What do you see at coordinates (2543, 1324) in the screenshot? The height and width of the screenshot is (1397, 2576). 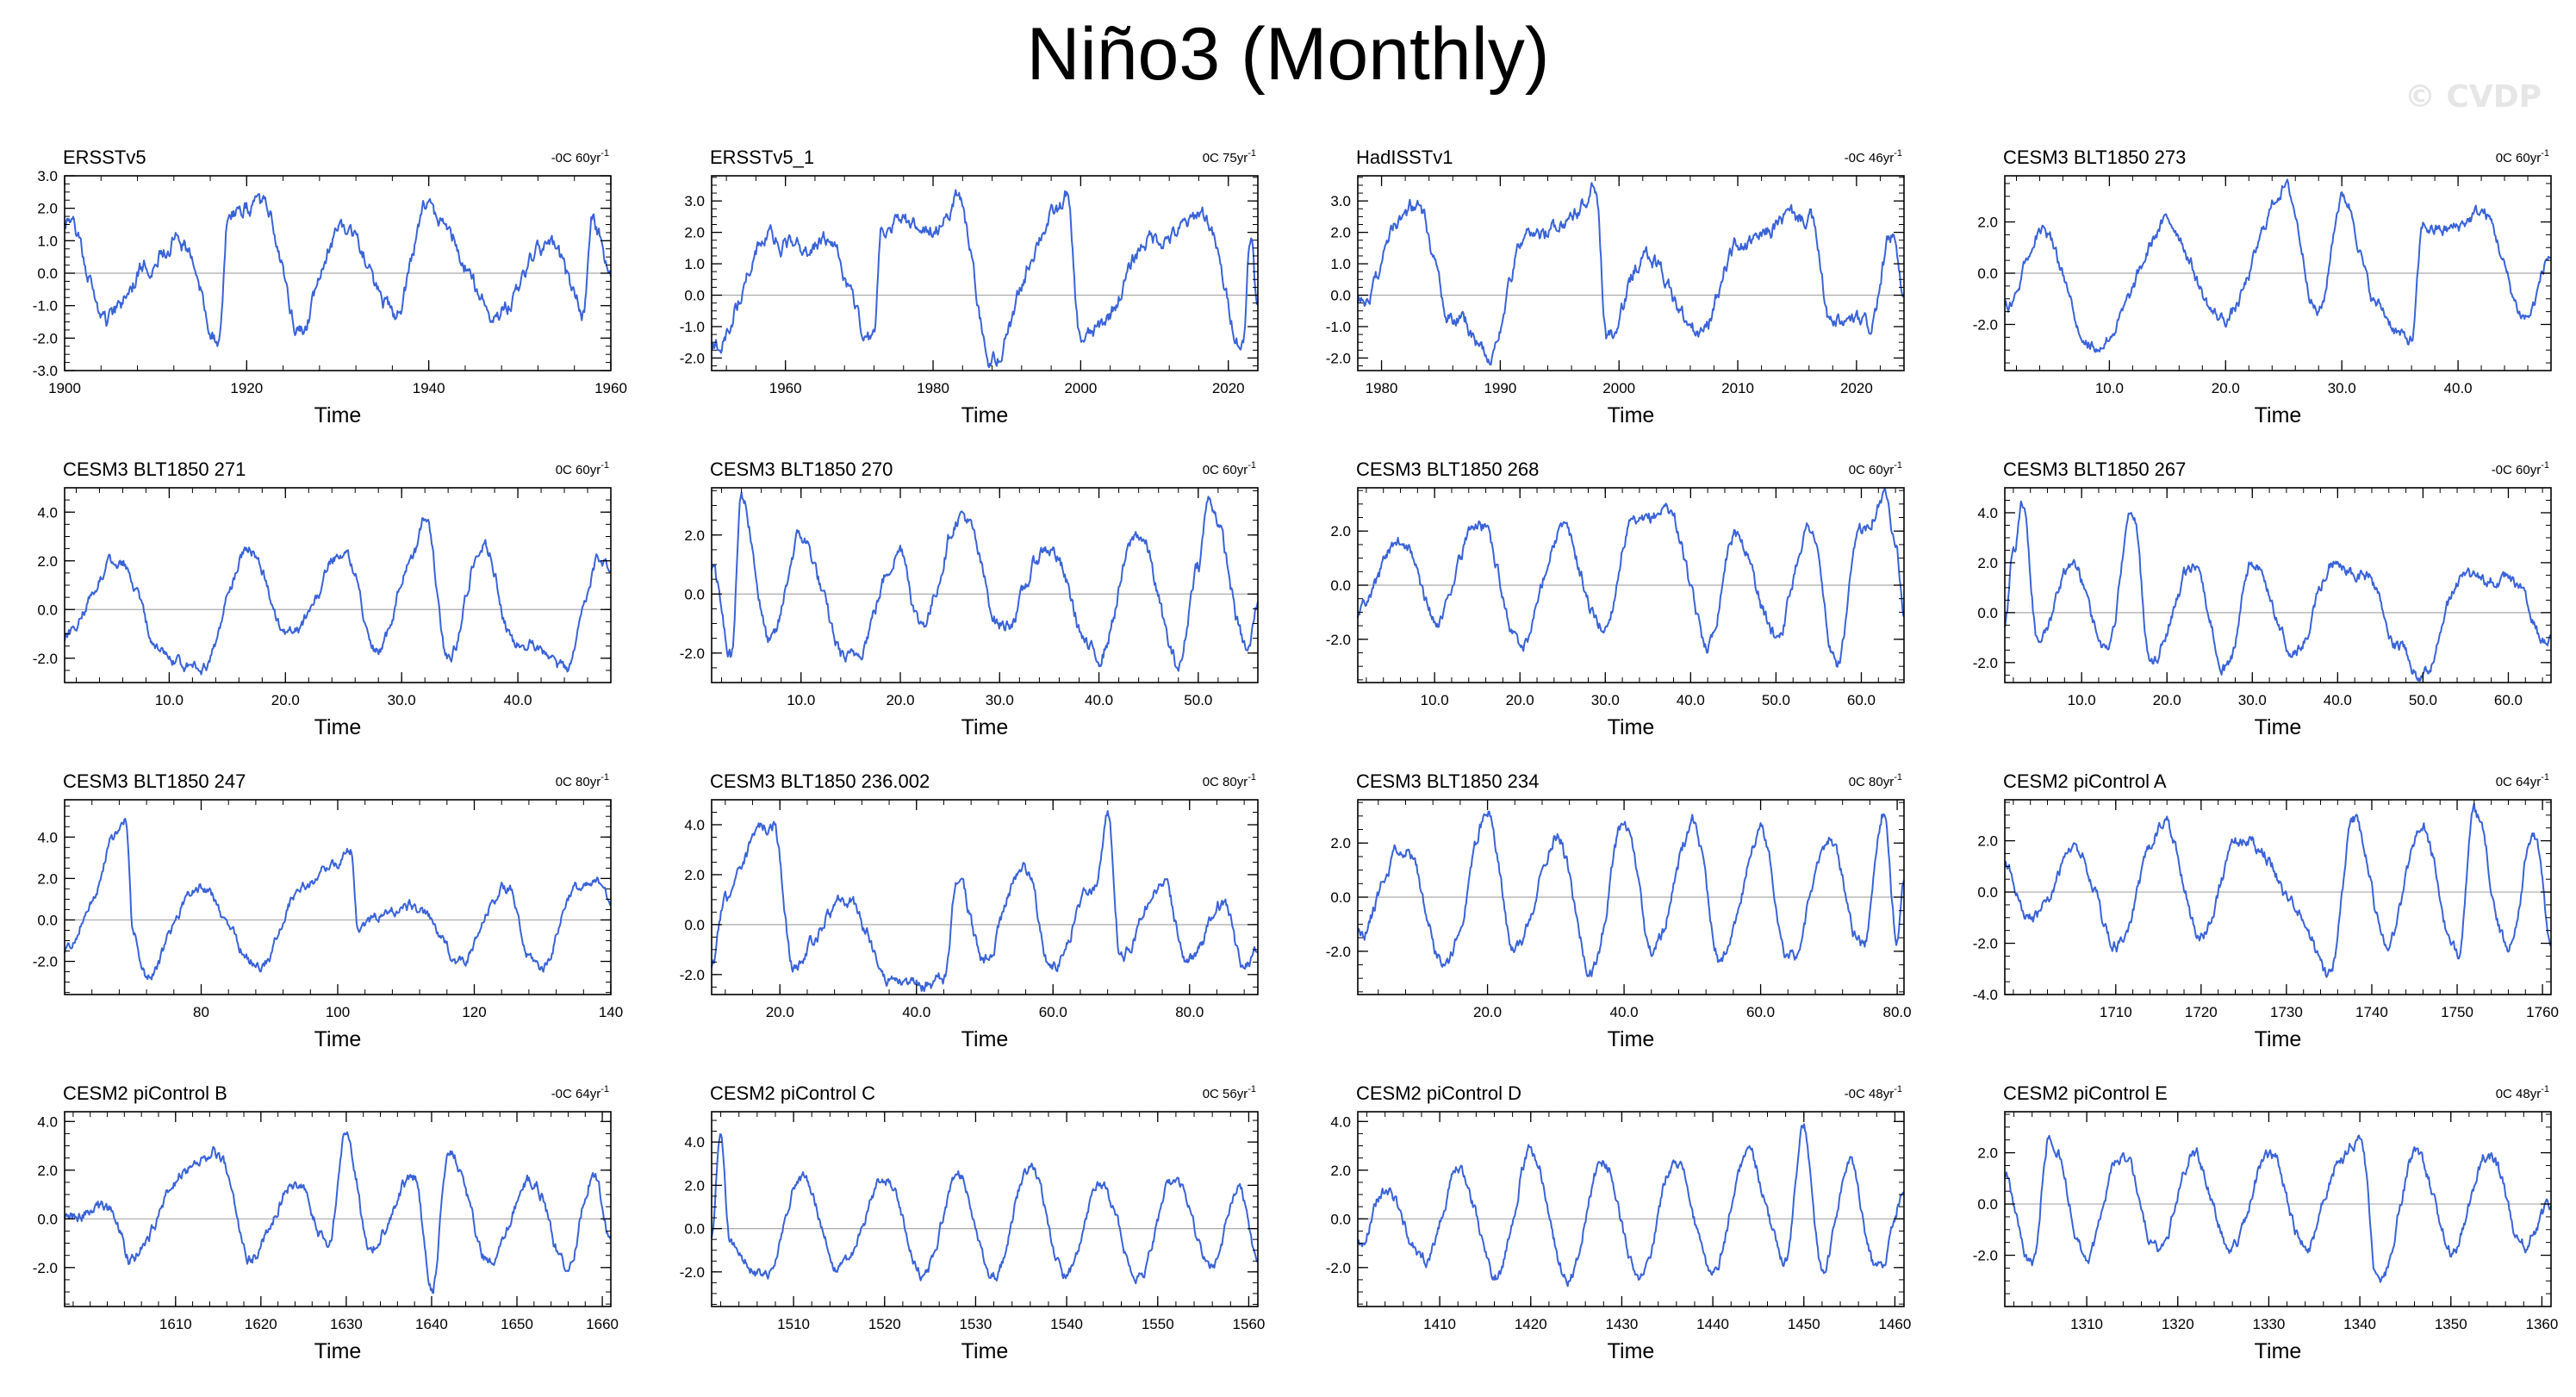 I see `x-tick-label: 1360` at bounding box center [2543, 1324].